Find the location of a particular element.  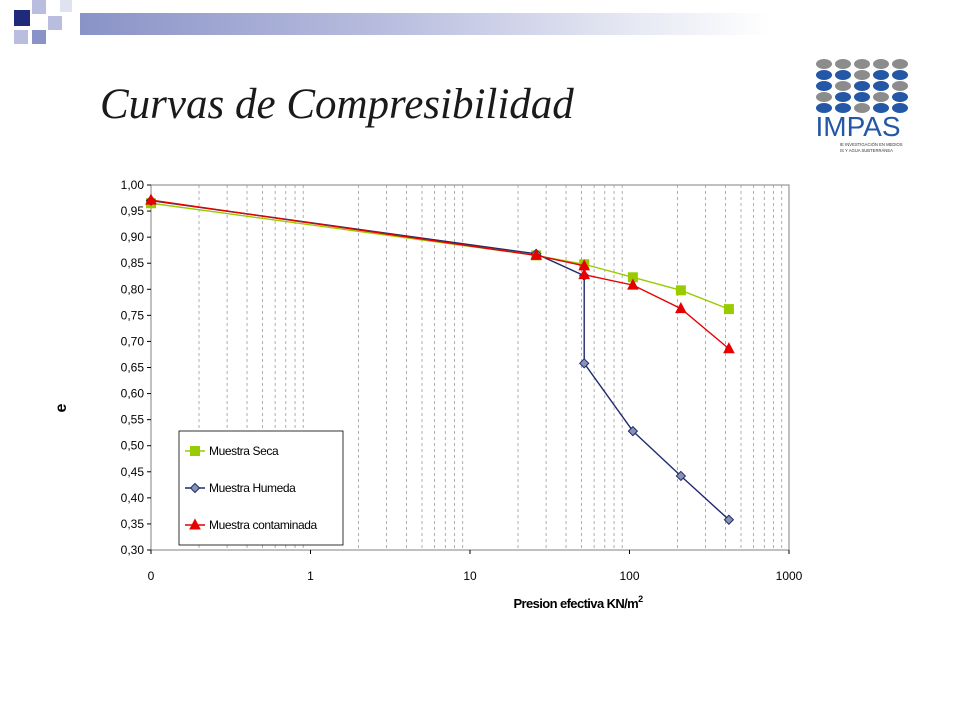

y-tick-label: 0,45 is located at coordinates (133, 472).